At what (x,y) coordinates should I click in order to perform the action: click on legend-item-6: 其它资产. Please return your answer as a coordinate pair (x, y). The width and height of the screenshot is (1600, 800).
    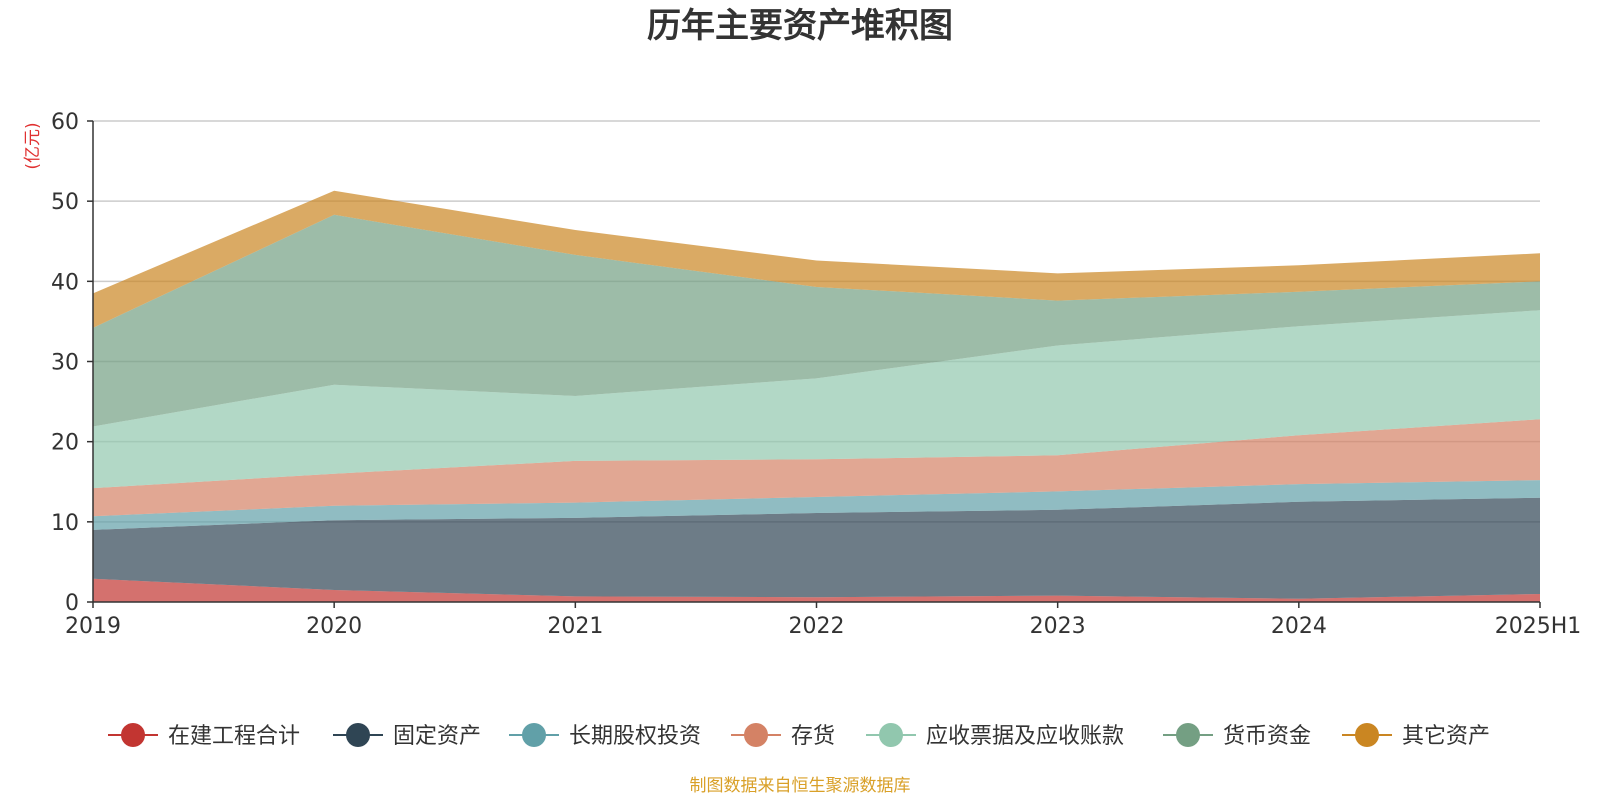
    Looking at the image, I should click on (1416, 736).